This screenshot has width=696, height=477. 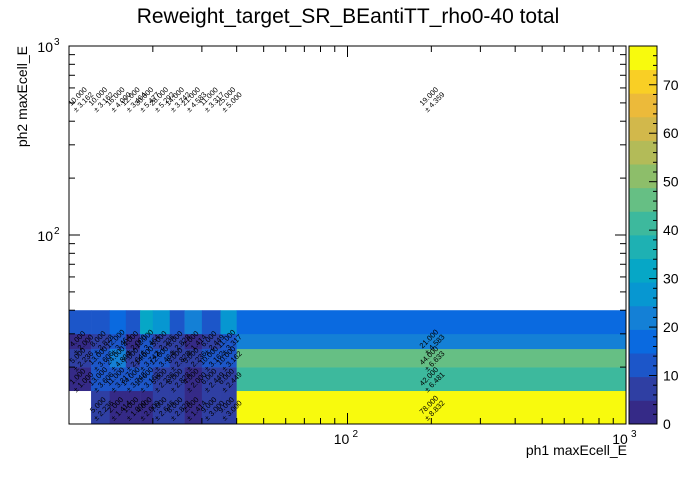 What do you see at coordinates (432, 99) in the screenshot?
I see `cell-value-label: 19.000± 4.359` at bounding box center [432, 99].